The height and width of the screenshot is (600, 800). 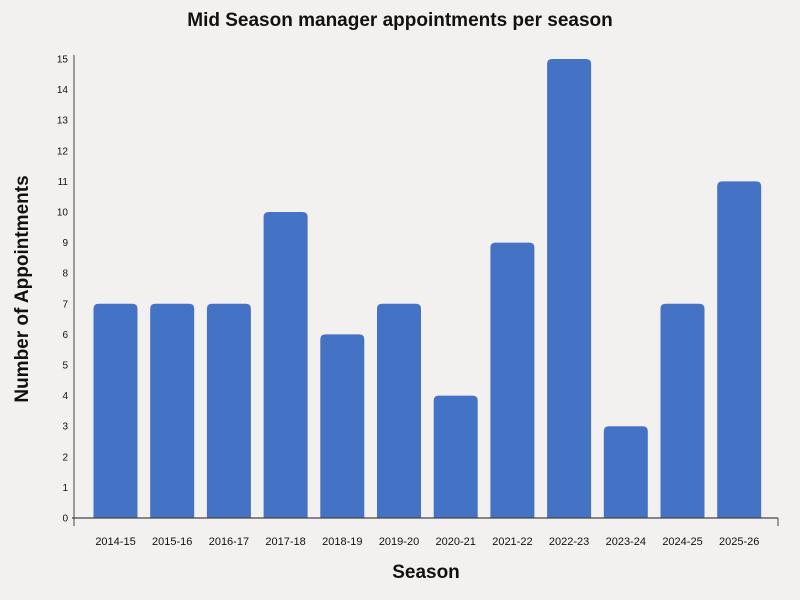 What do you see at coordinates (65, 519) in the screenshot?
I see `y-tick-label-0: 0` at bounding box center [65, 519].